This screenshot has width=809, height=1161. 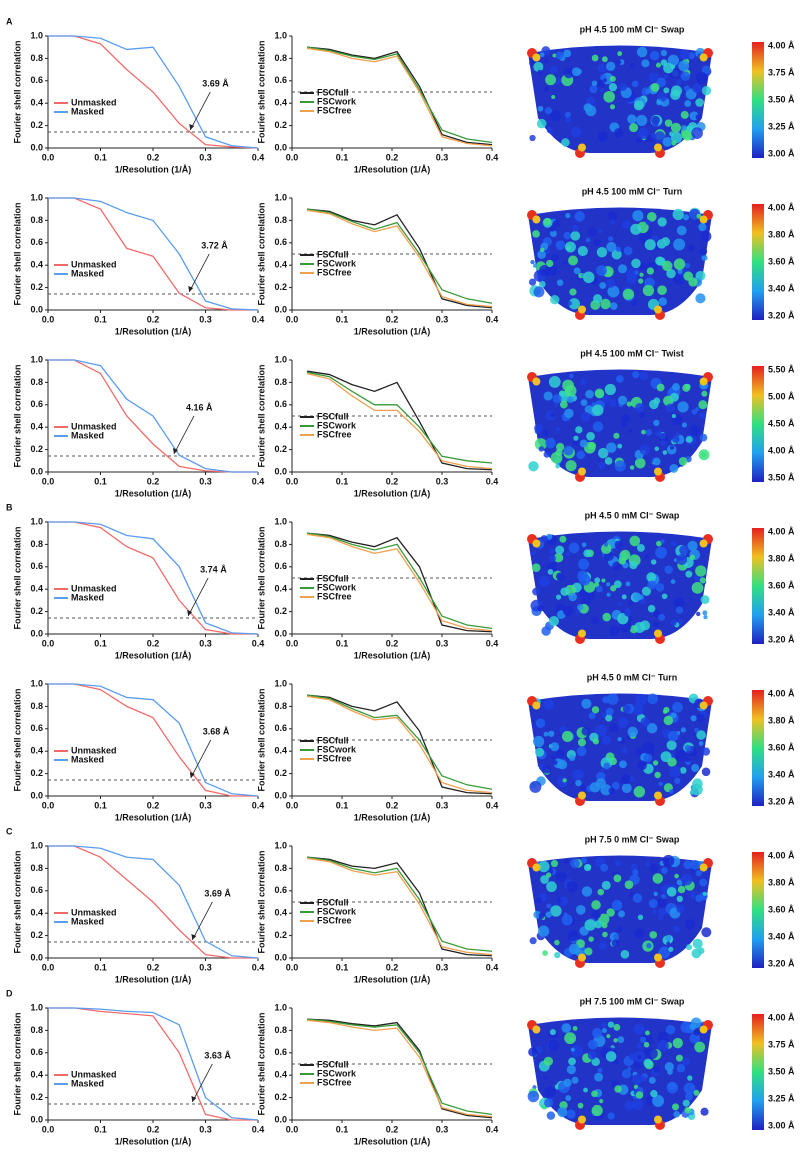 What do you see at coordinates (292, 1129) in the screenshot?
I see `x-tick-label: 0.0` at bounding box center [292, 1129].